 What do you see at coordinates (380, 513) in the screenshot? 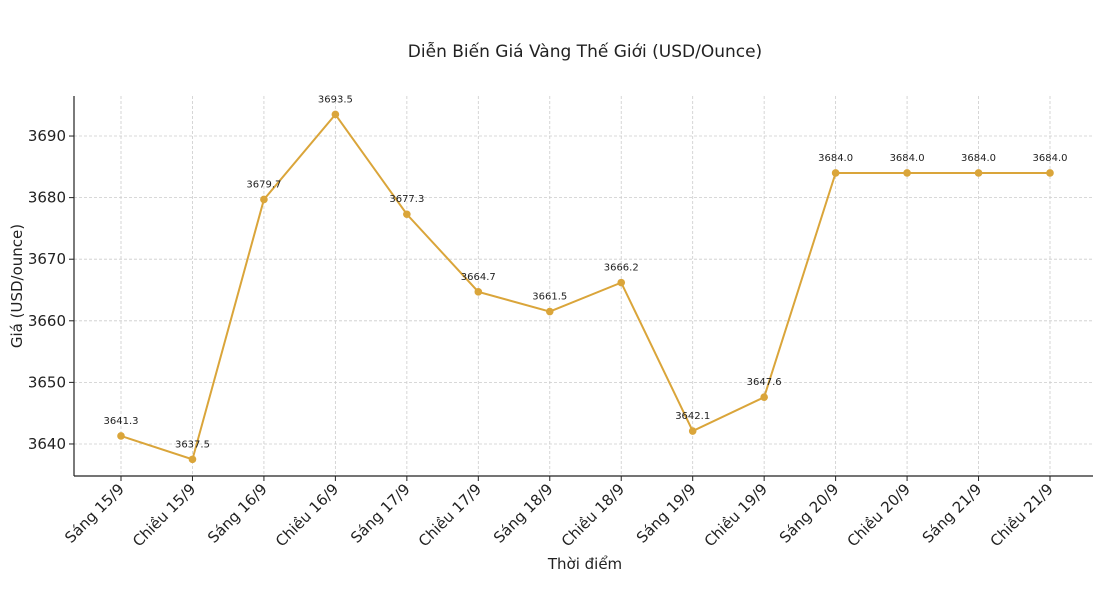
I see `x-tick-label: Sáng 17/9` at bounding box center [380, 513].